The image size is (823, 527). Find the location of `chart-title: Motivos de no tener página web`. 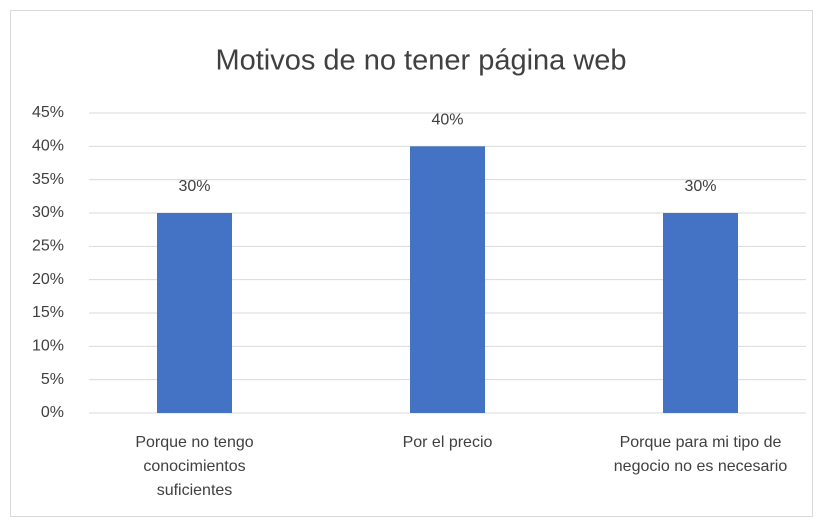

chart-title: Motivos de no tener página web is located at coordinates (420, 61).